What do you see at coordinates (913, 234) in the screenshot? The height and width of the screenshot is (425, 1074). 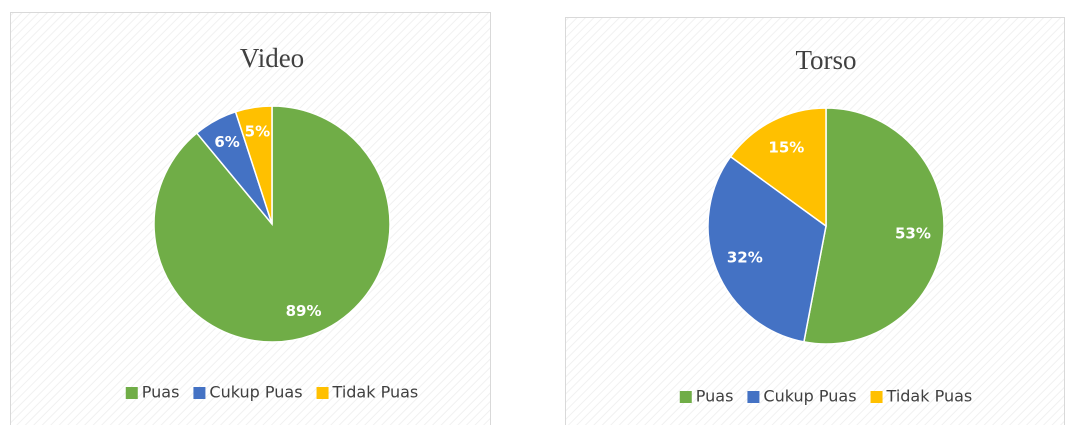 I see `data-label: 53%` at bounding box center [913, 234].